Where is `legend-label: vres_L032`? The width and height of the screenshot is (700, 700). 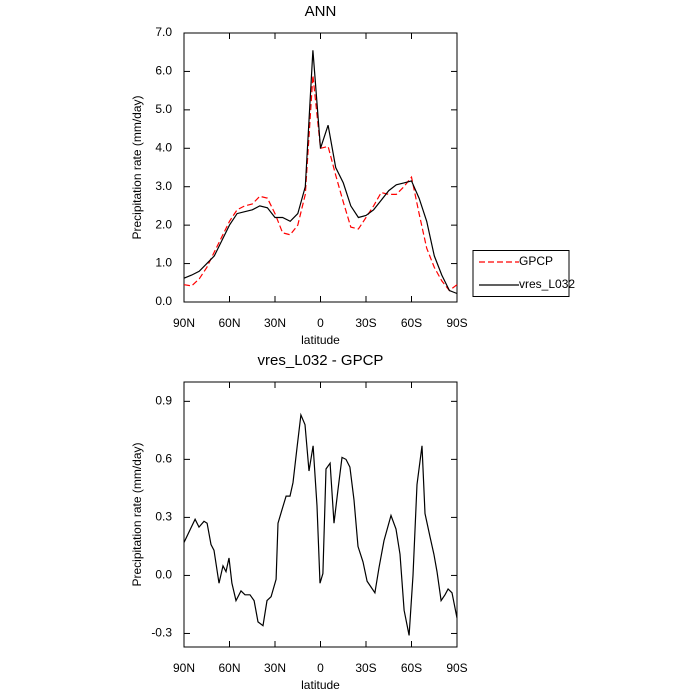
legend-label: vres_L032 is located at coordinates (547, 284).